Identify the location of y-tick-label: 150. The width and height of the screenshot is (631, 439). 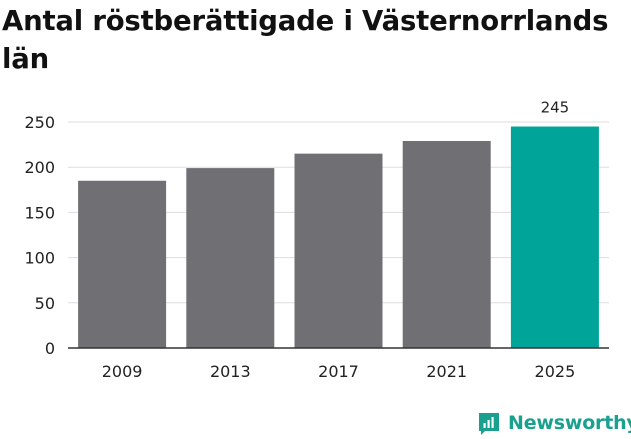
(39, 212).